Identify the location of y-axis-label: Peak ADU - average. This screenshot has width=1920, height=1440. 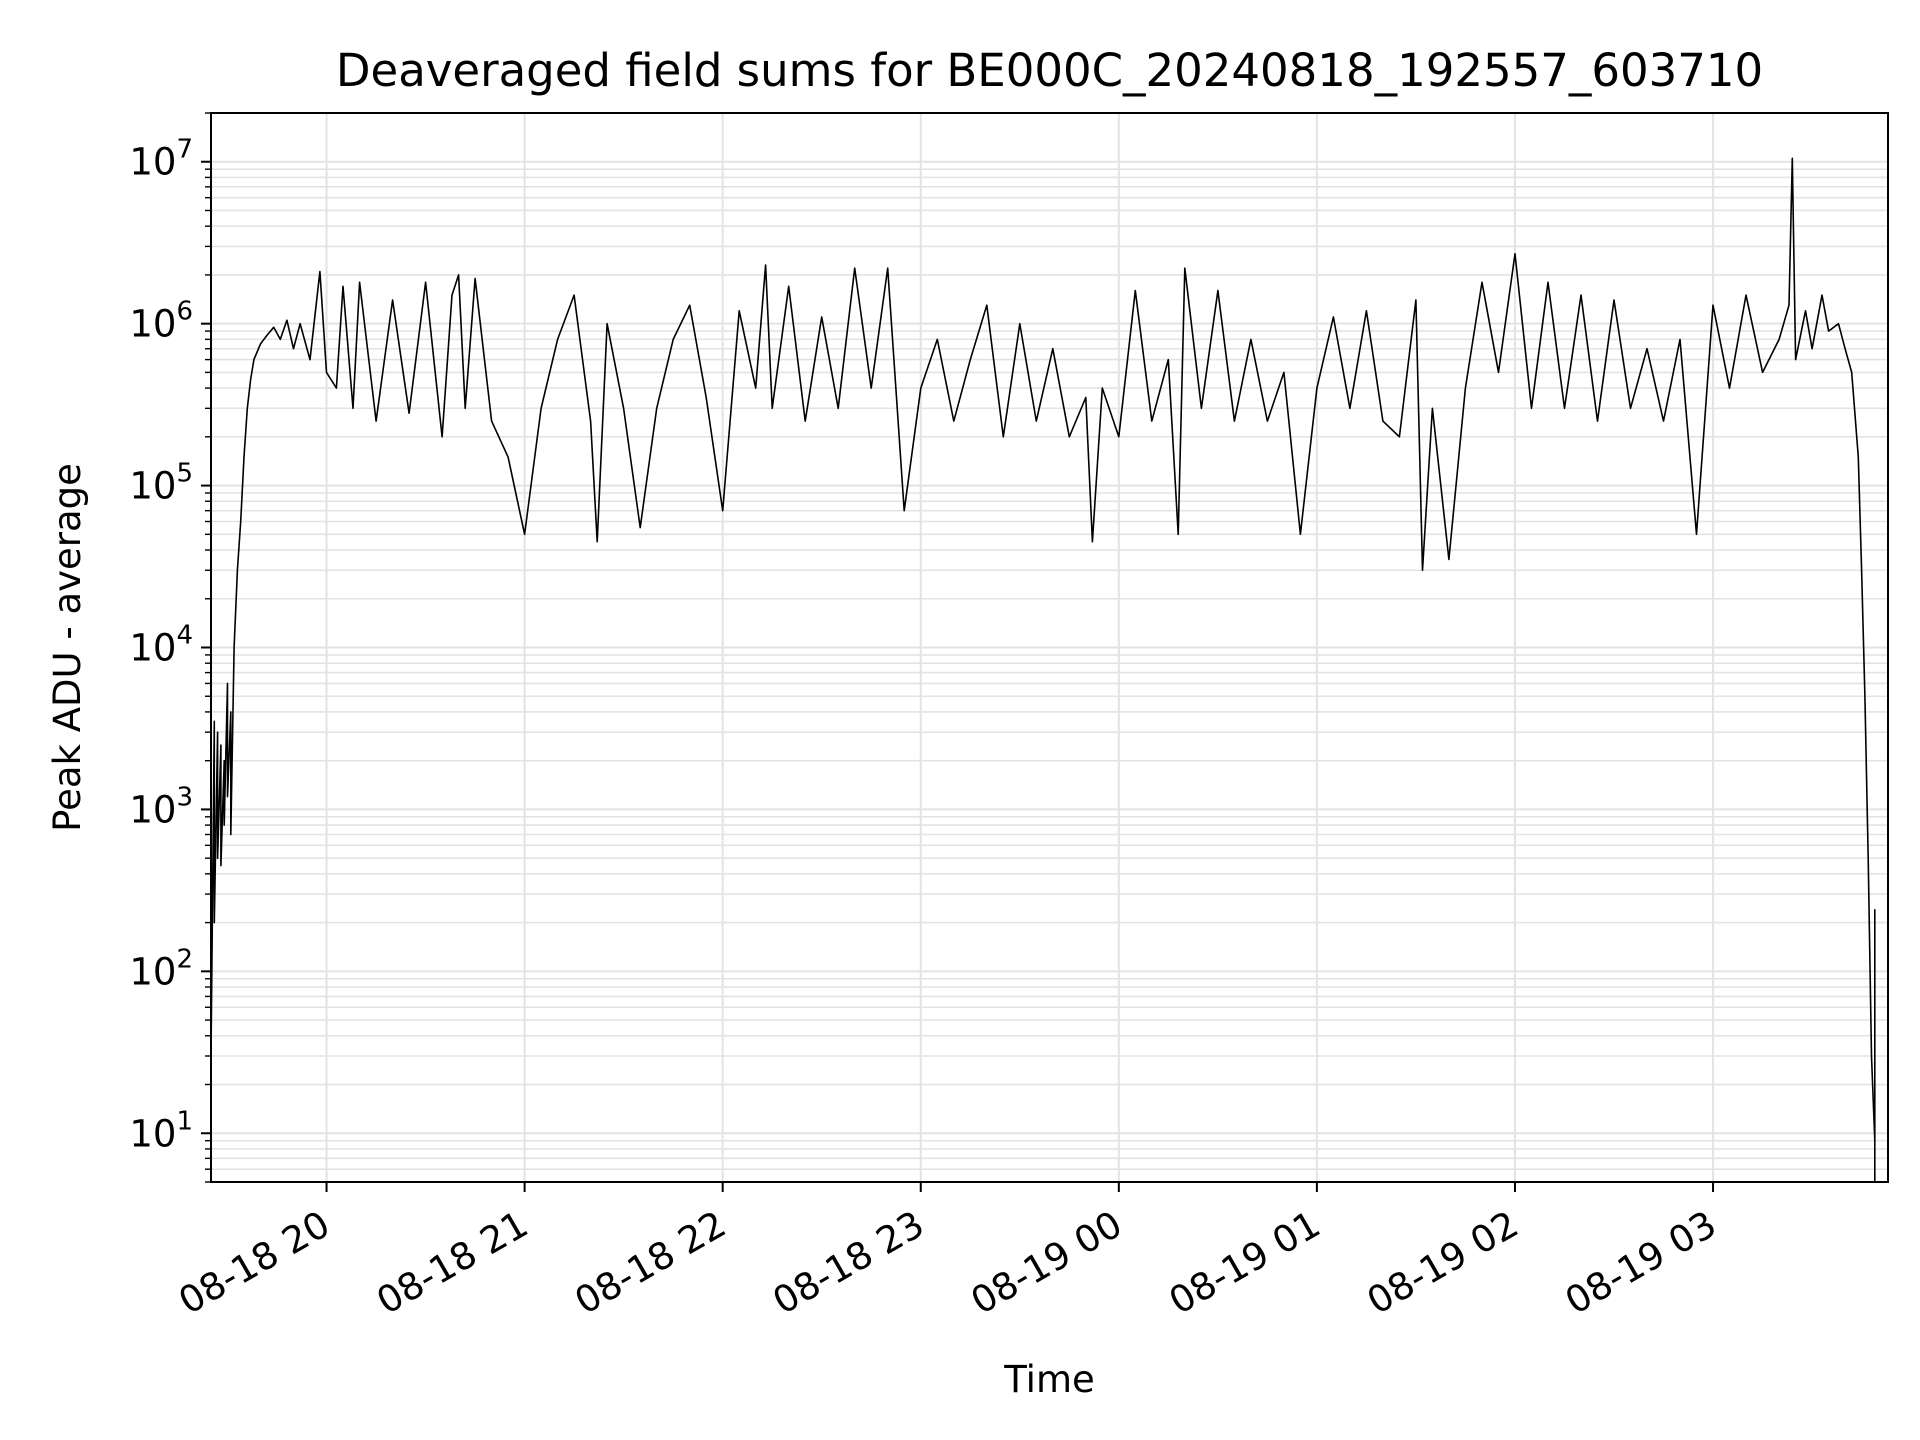
(67, 647).